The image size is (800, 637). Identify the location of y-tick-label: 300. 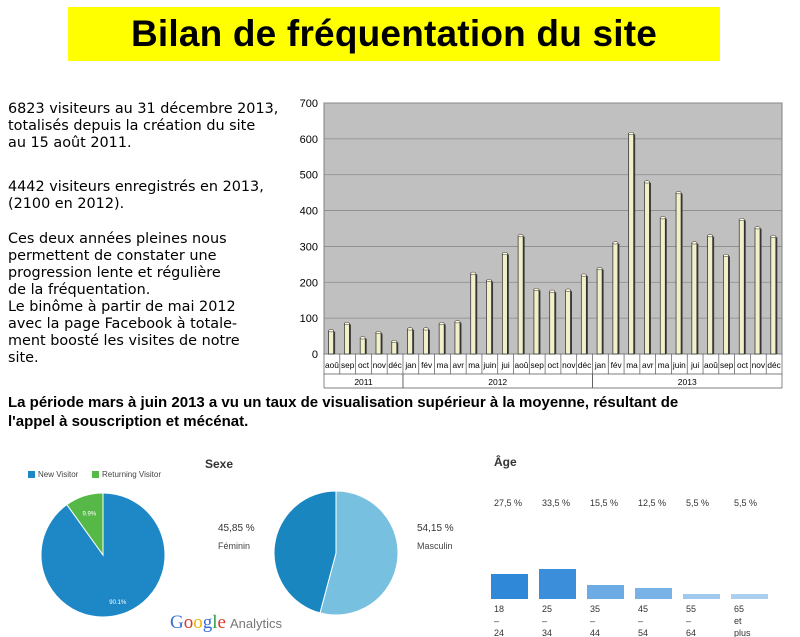
(309, 247).